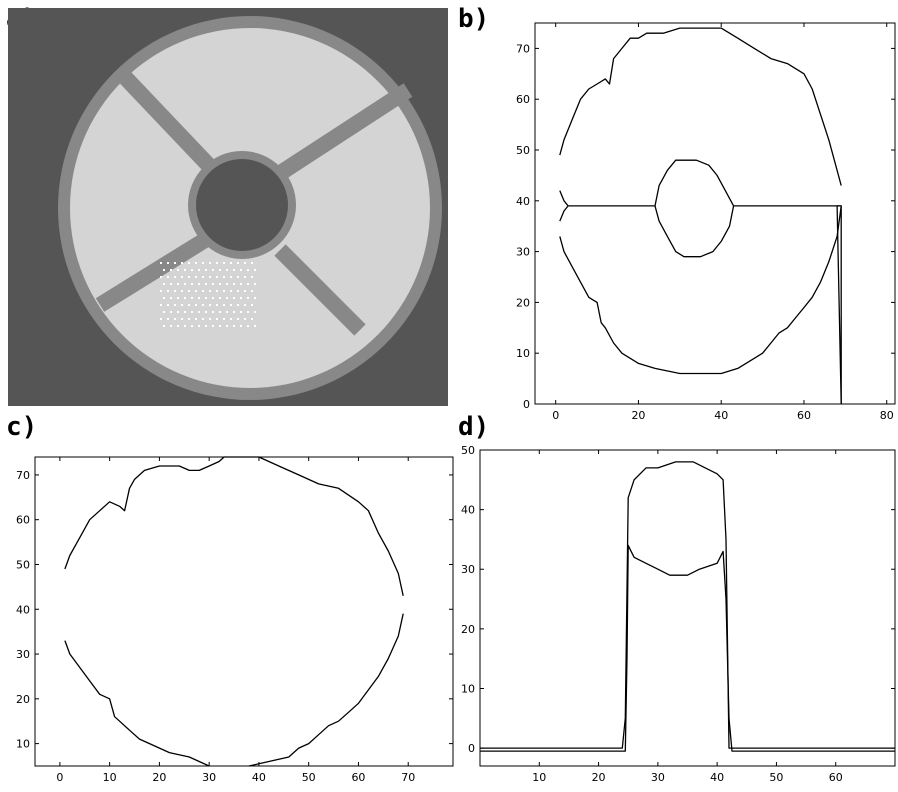 Image resolution: width=898 pixels, height=792 pixels. What do you see at coordinates (468, 569) in the screenshot?
I see `y-tick-label: 30` at bounding box center [468, 569].